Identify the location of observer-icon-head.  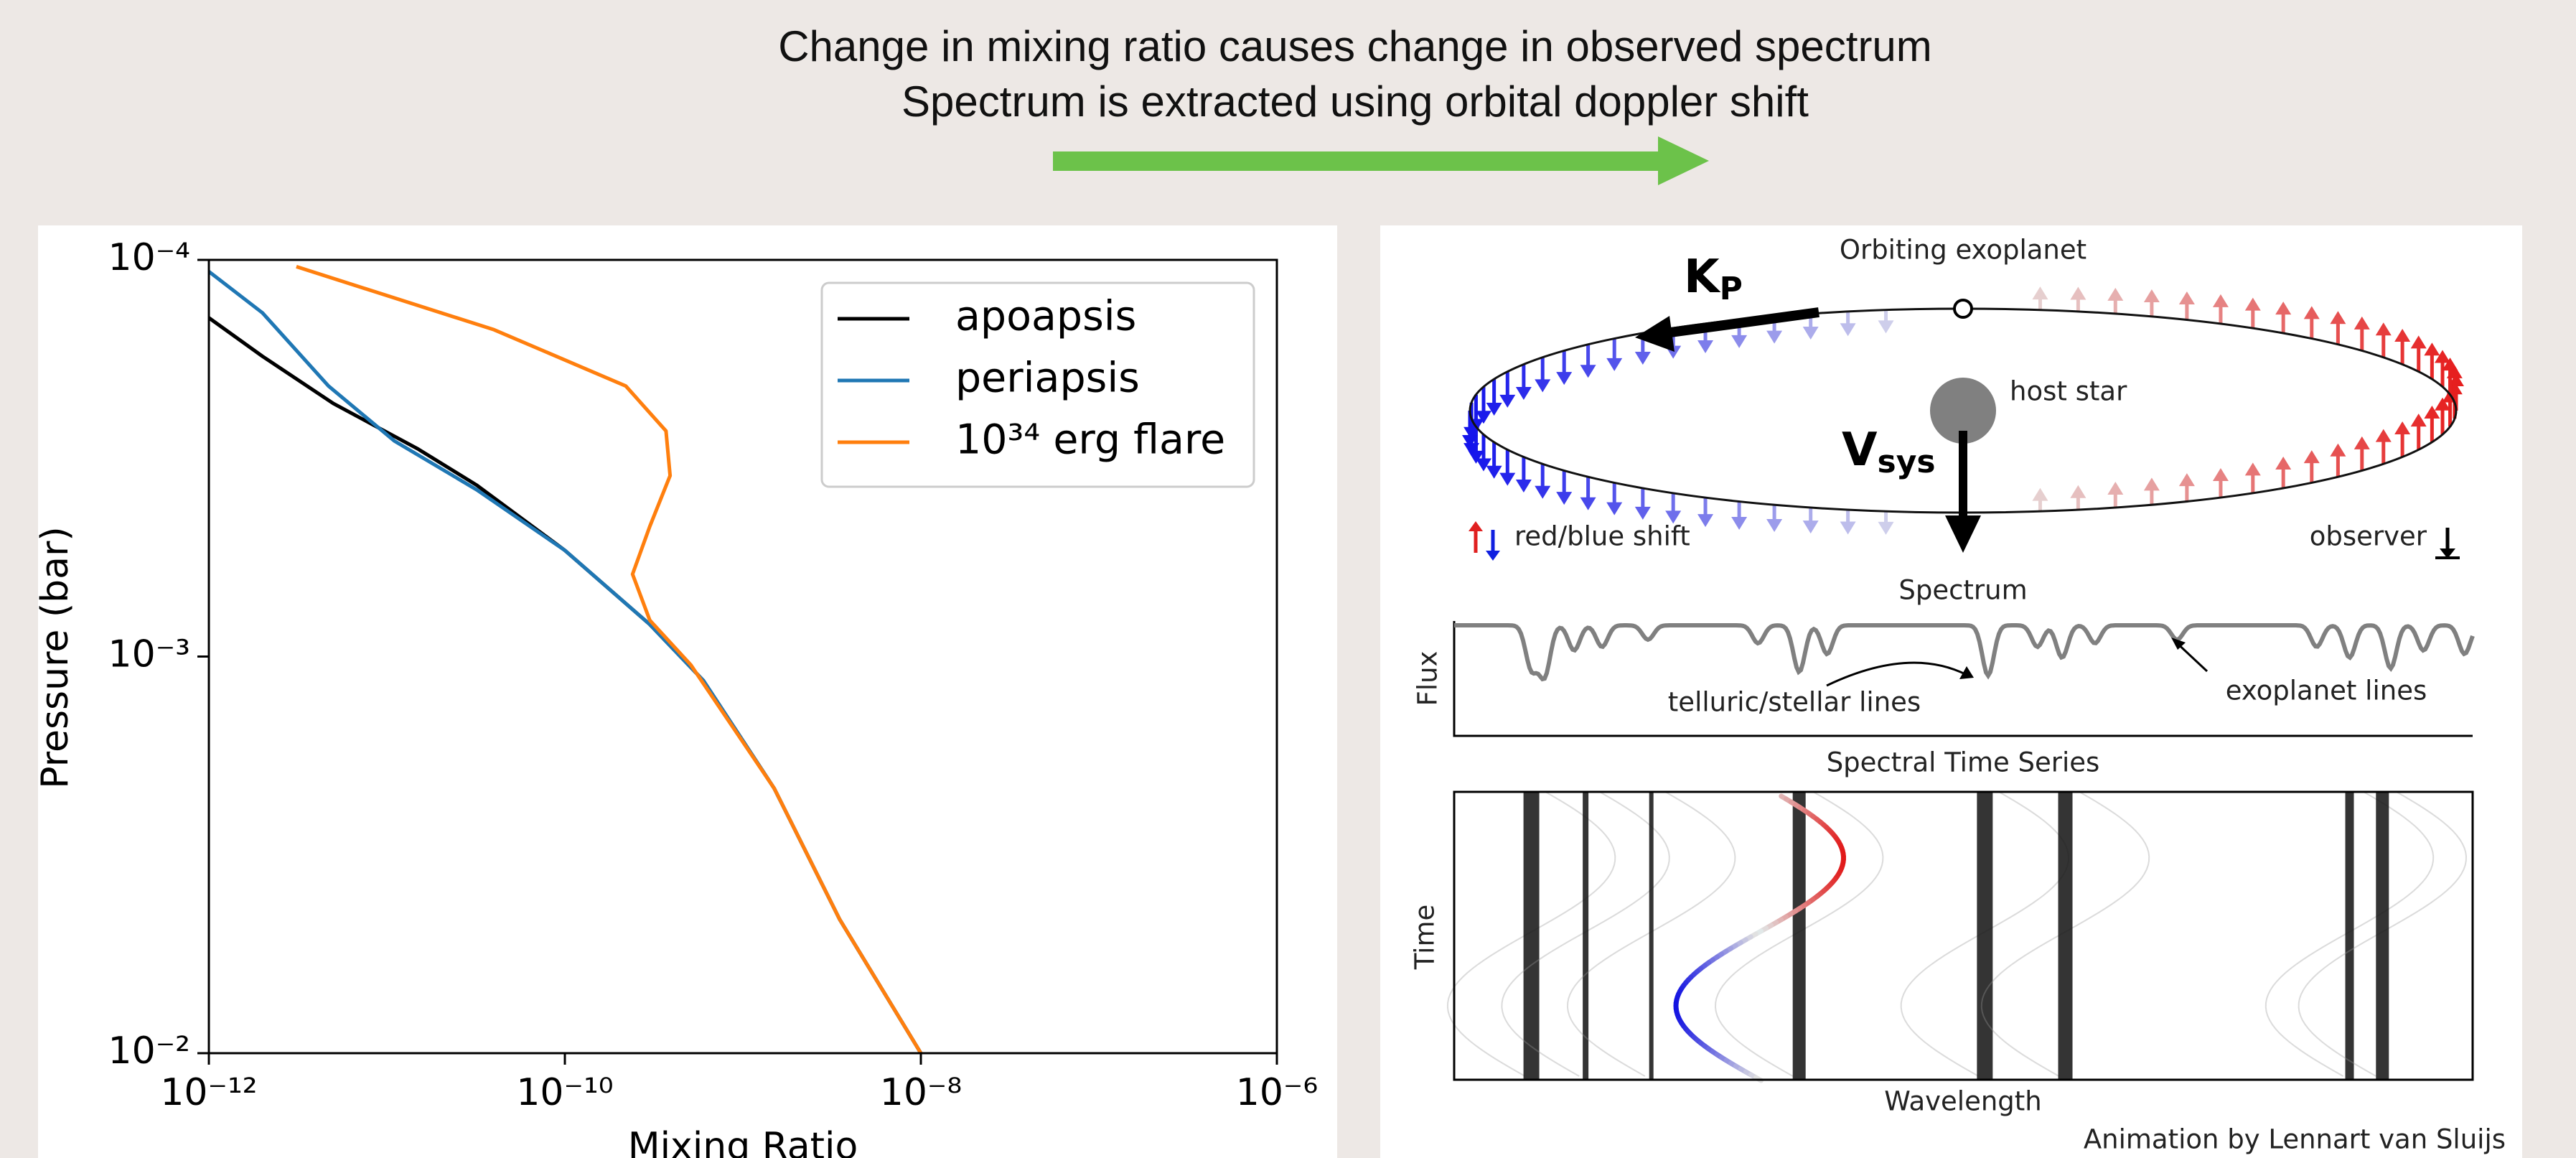
(2447, 553).